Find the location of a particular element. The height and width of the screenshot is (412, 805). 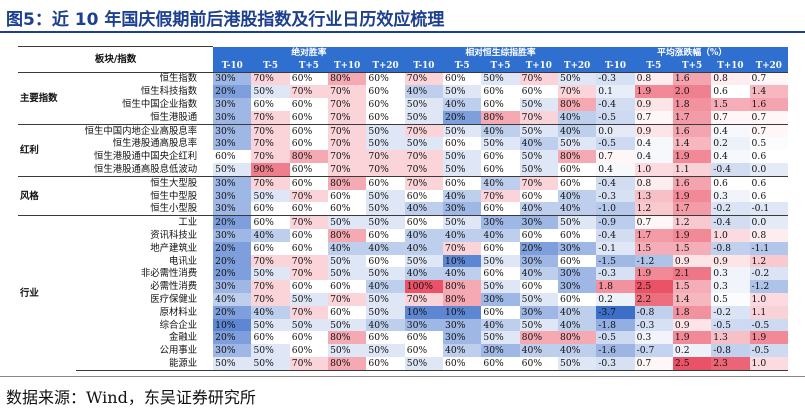

index-name: 金融业 is located at coordinates (183, 338).